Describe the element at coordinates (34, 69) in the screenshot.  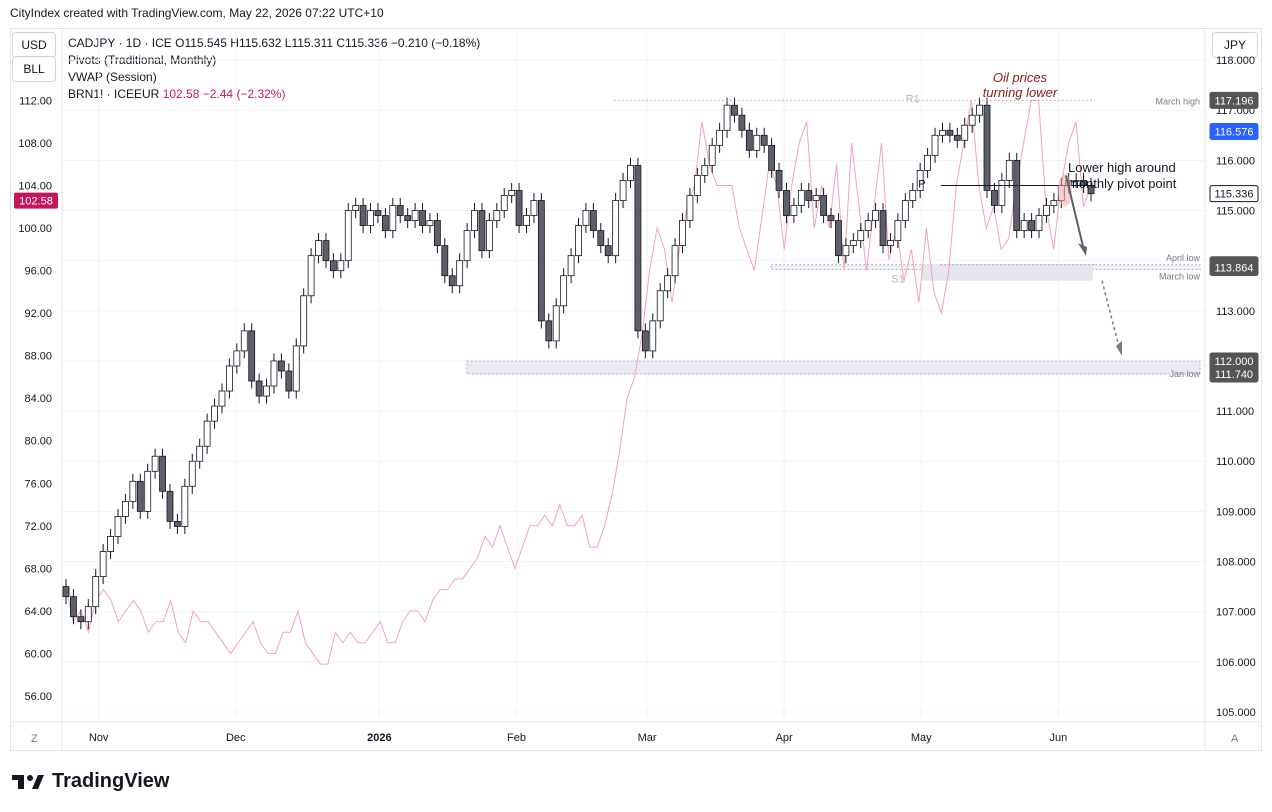
I see `bll-scale-button: BLL` at that location.